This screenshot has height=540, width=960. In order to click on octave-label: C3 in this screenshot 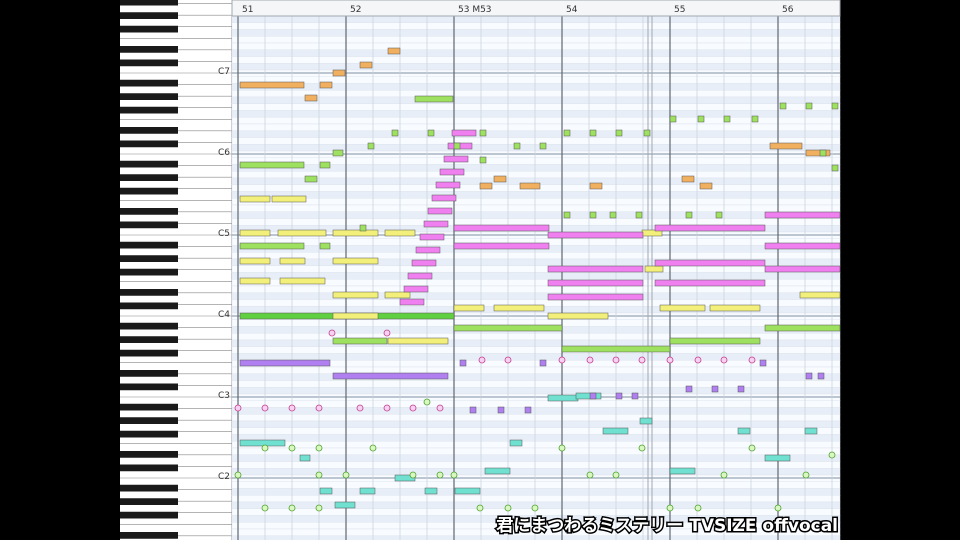, I will do `click(224, 396)`.